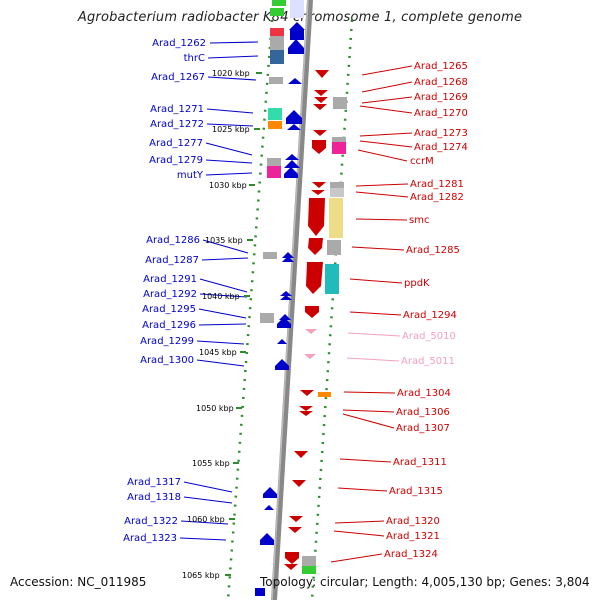 This screenshot has width=600, height=600. What do you see at coordinates (231, 129) in the screenshot?
I see `kbp-tick-label: 1025 kbp` at bounding box center [231, 129].